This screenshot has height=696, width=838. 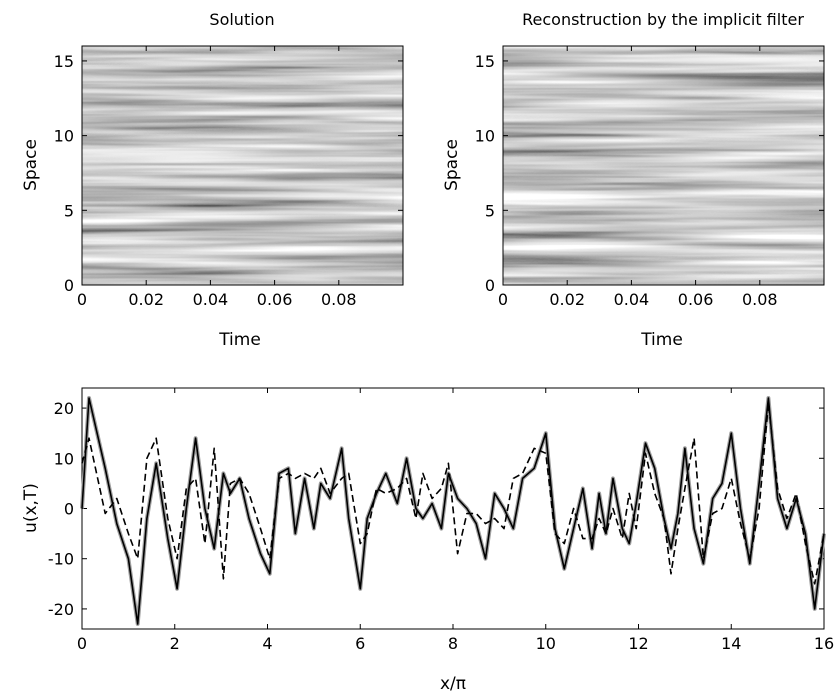 I want to click on x-tick-label: 8, so click(x=453, y=643).